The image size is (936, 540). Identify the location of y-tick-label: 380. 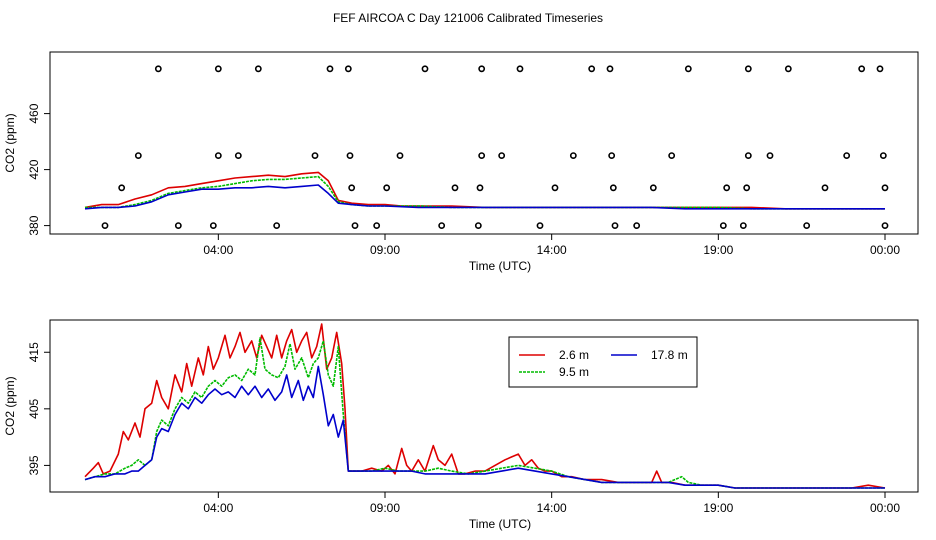
(34, 225).